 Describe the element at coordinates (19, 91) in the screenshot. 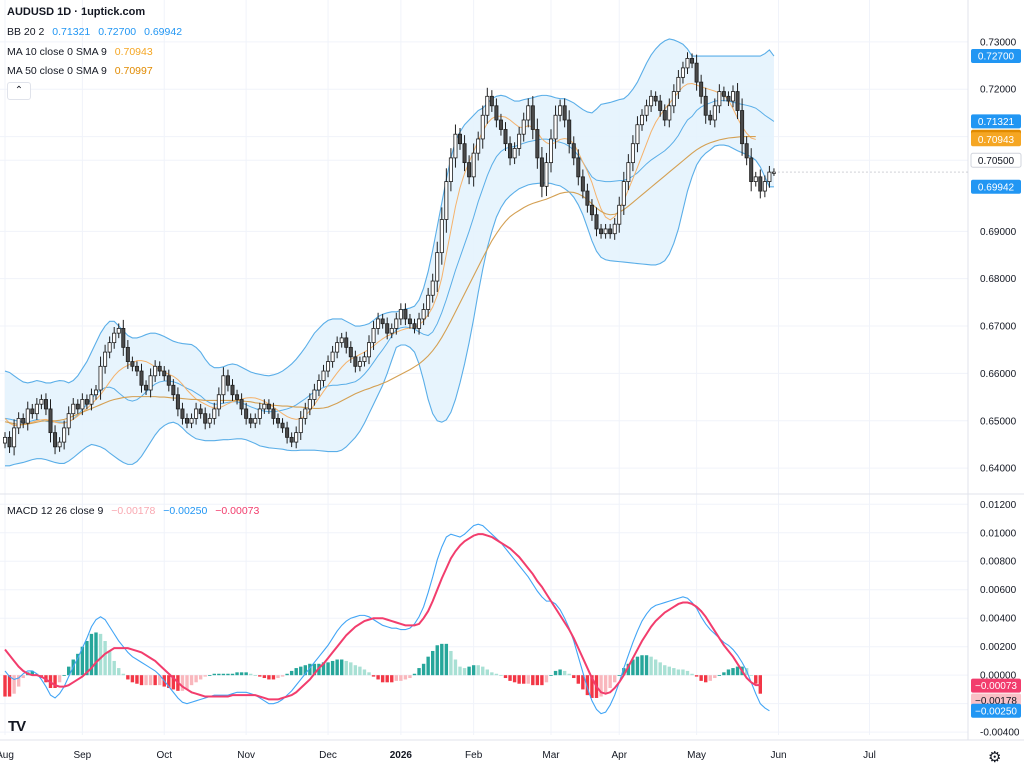

I see `collapse-legend-button: ⌃` at that location.